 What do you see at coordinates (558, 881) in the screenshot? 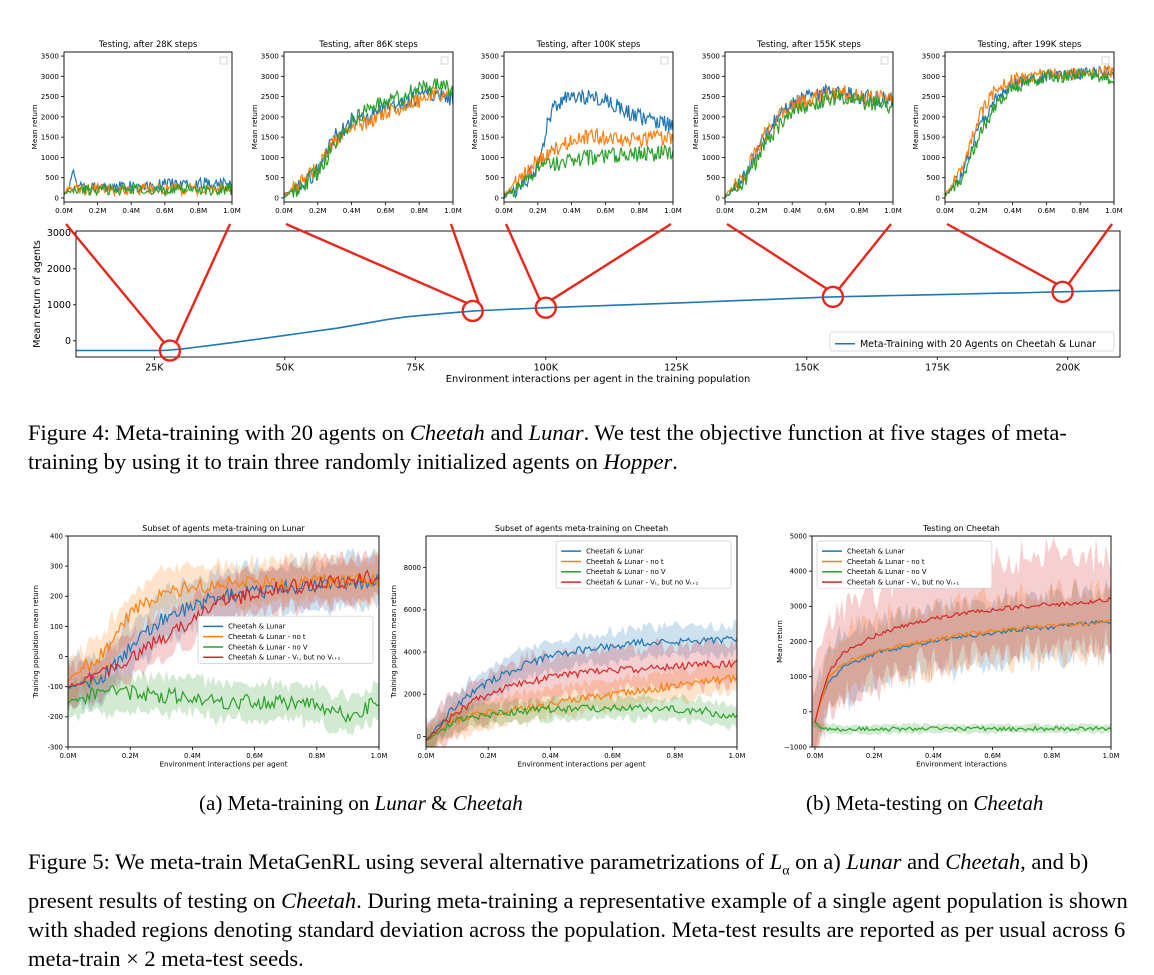
I see `figure5-caption-text: , and b) present results of testing on` at bounding box center [558, 881].